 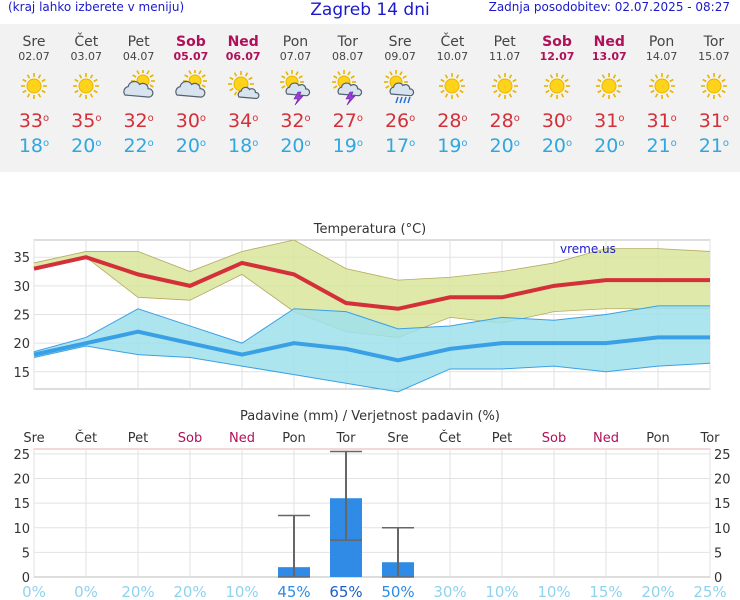 What do you see at coordinates (86, 42) in the screenshot?
I see `day-name: Čet` at bounding box center [86, 42].